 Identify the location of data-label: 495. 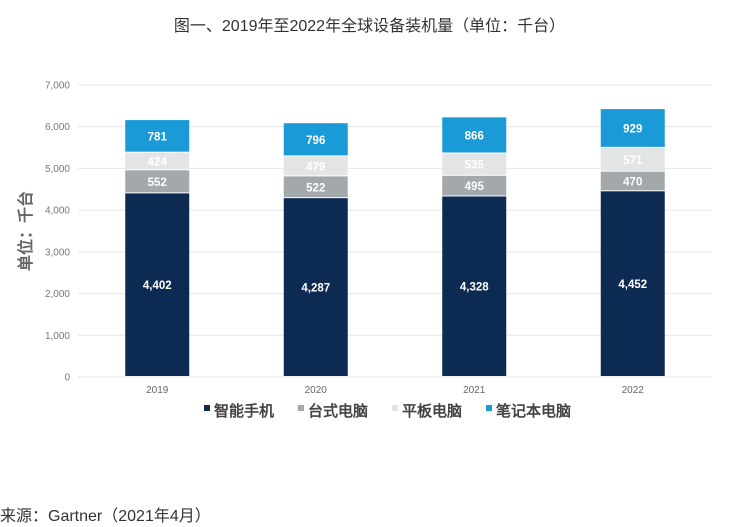
(475, 187).